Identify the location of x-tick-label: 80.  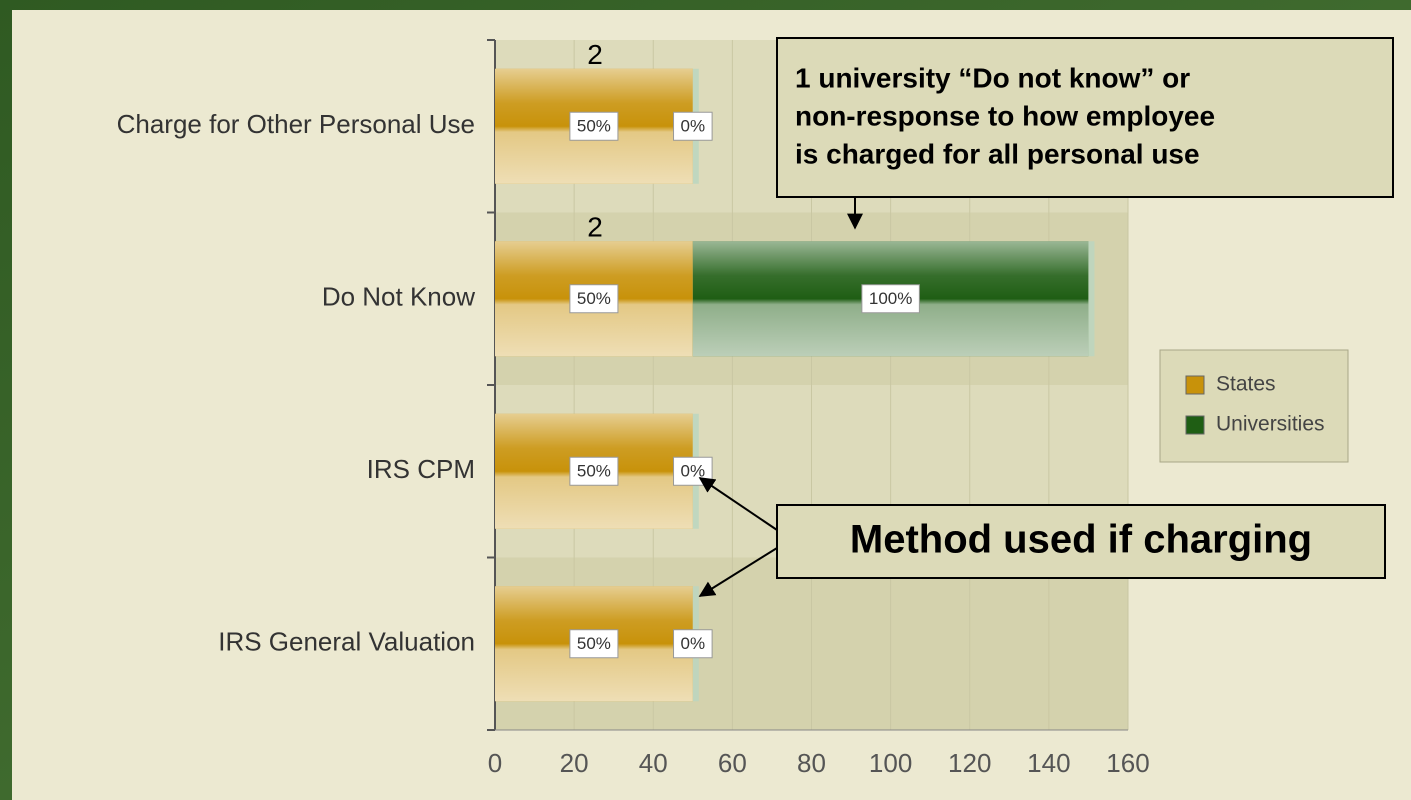
(811, 763).